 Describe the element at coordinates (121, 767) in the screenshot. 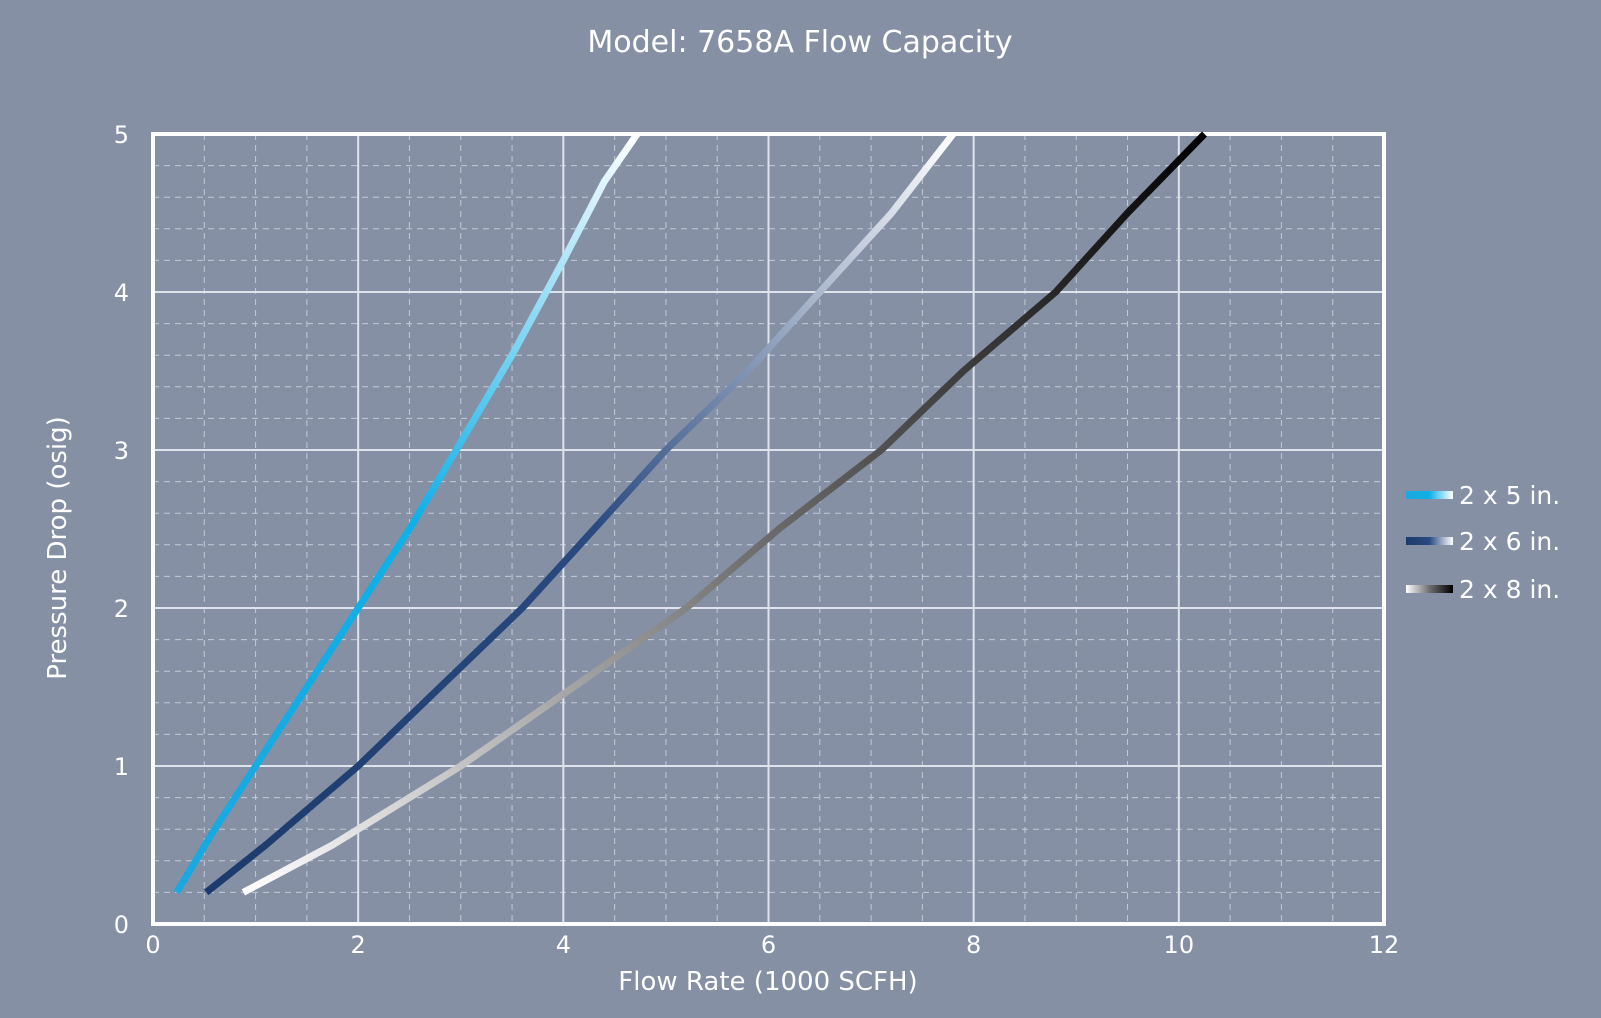

I see `y-tick-label: 1` at that location.